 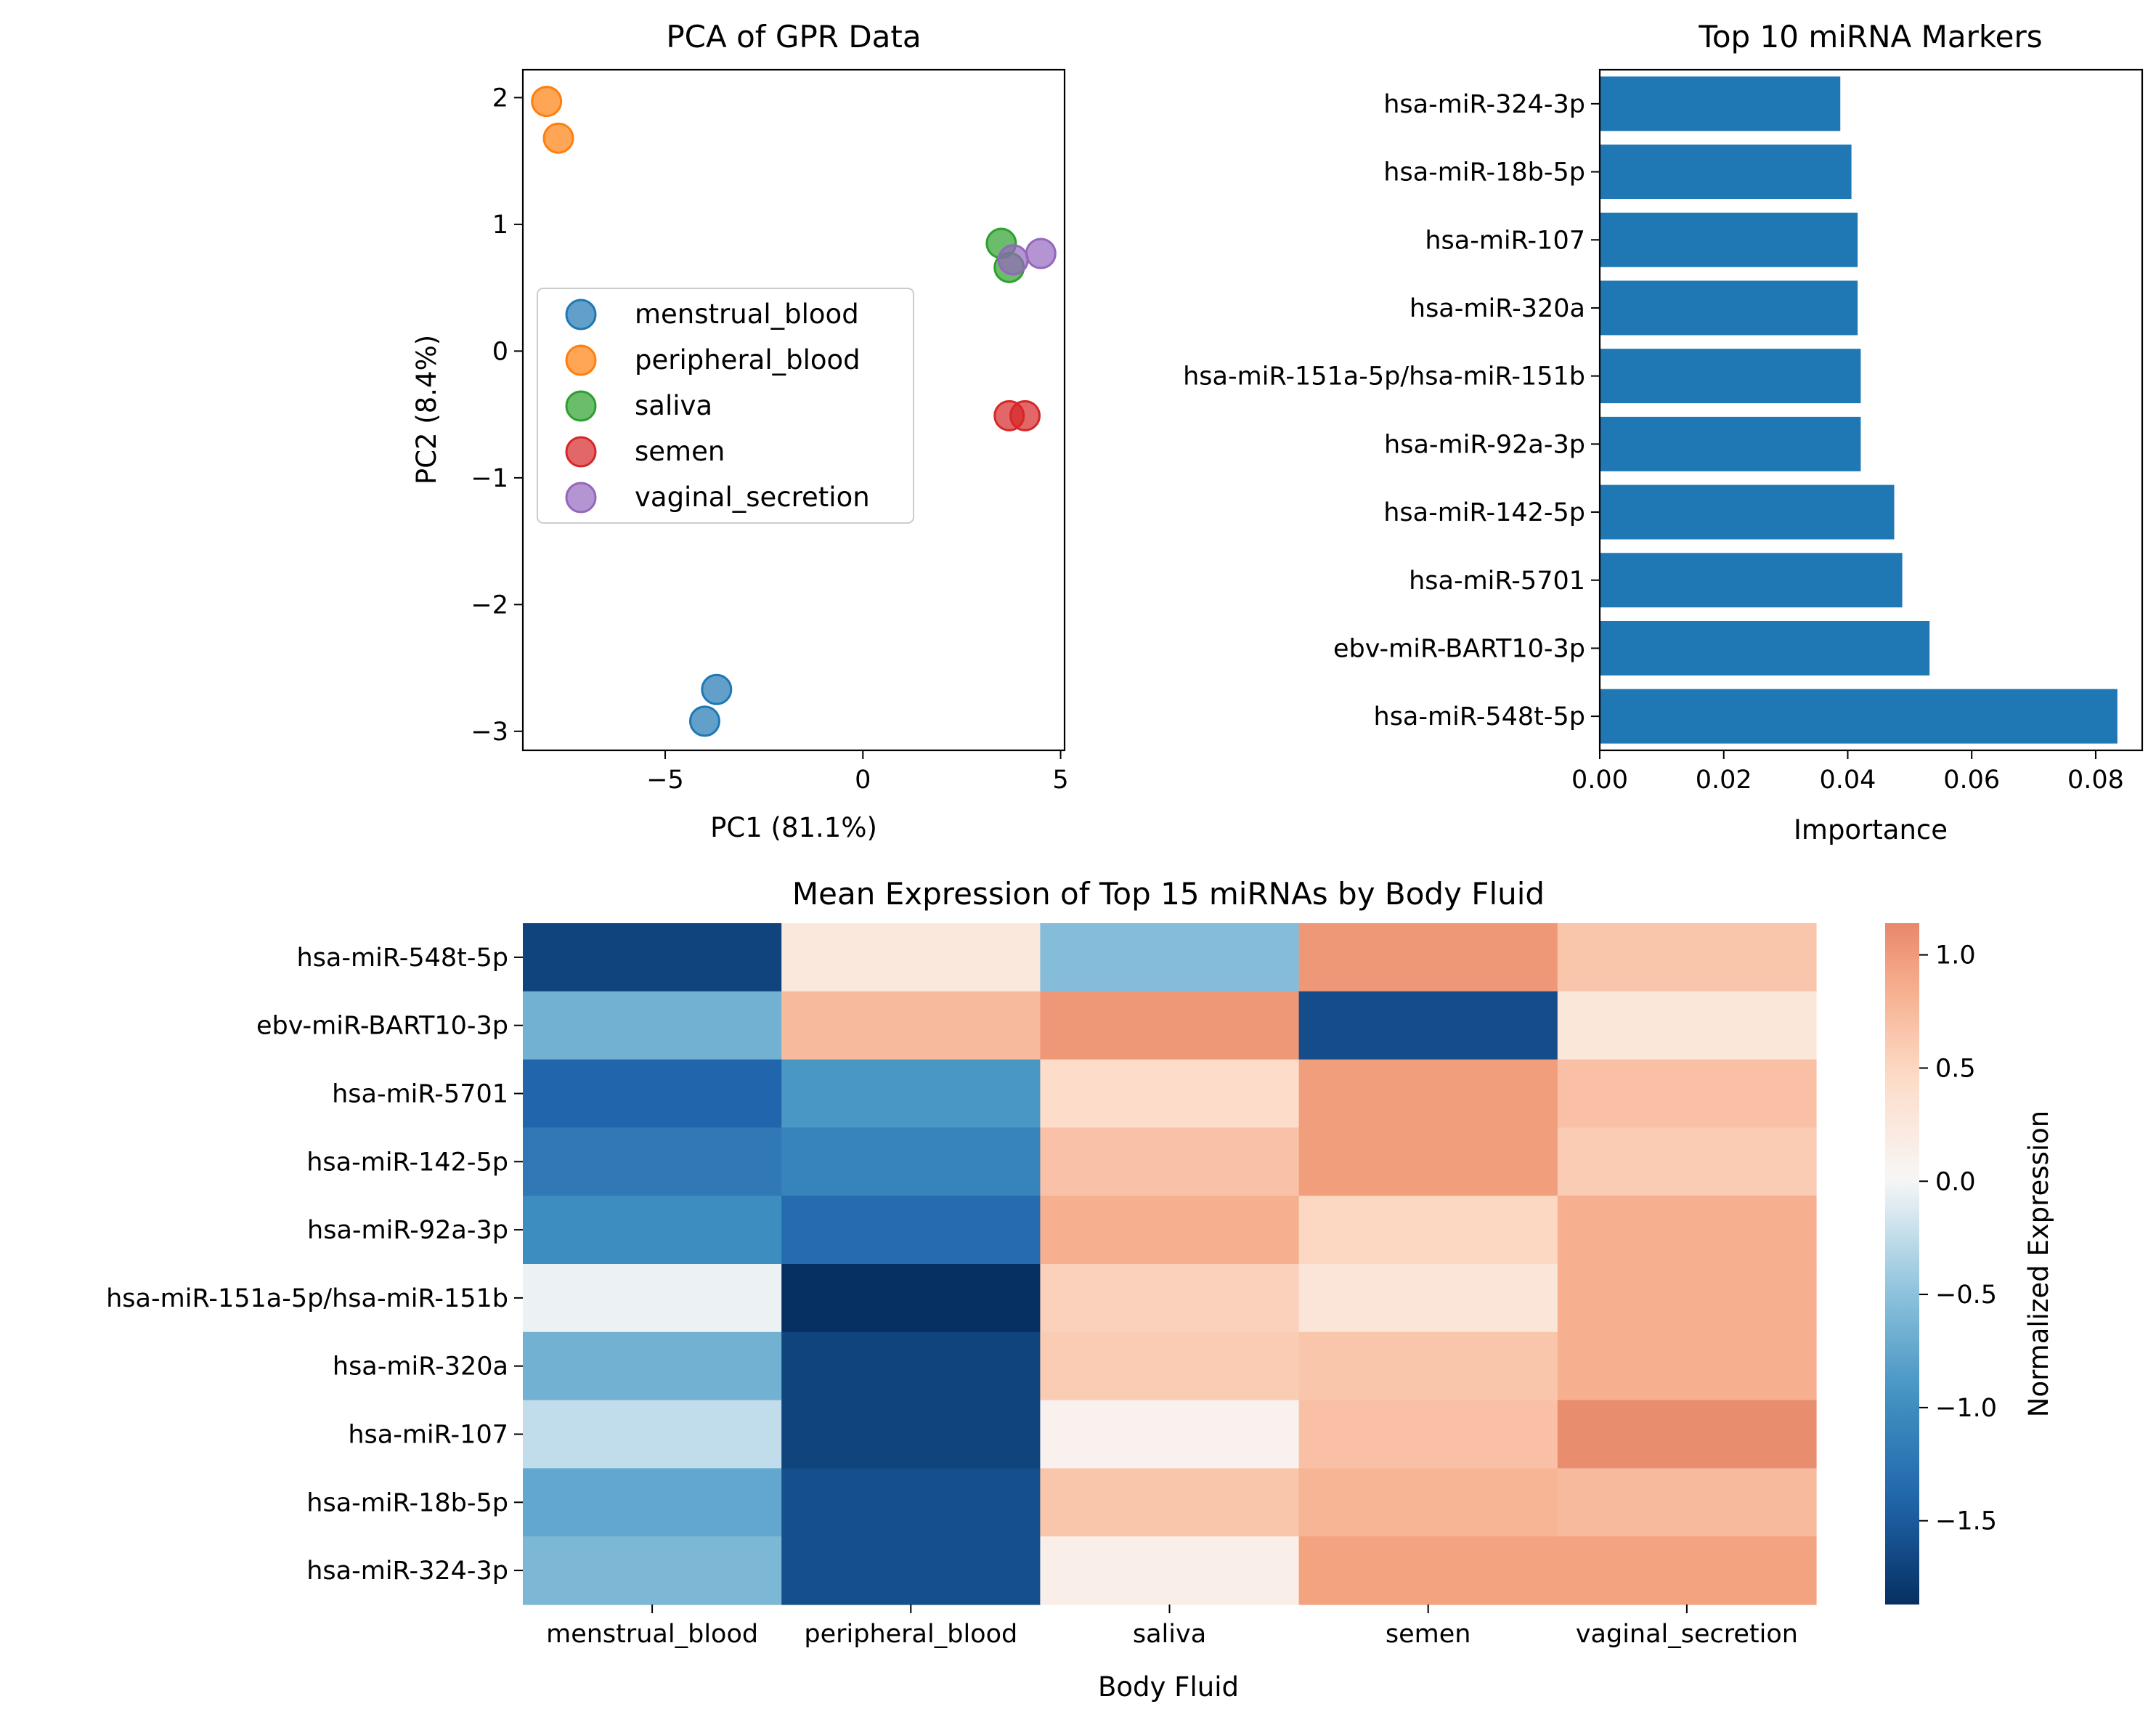 I want to click on heatmap-x-axis-label: Body Fluid, so click(x=1168, y=1687).